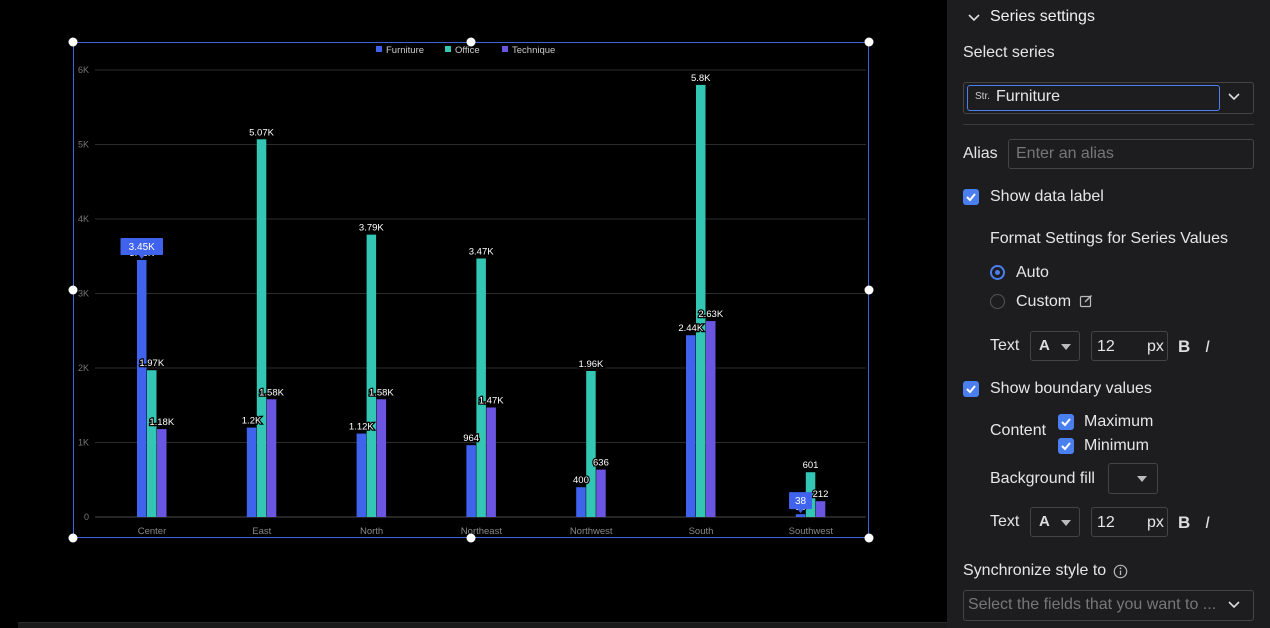 The image size is (1270, 628). I want to click on font-color-select, so click(1055, 346).